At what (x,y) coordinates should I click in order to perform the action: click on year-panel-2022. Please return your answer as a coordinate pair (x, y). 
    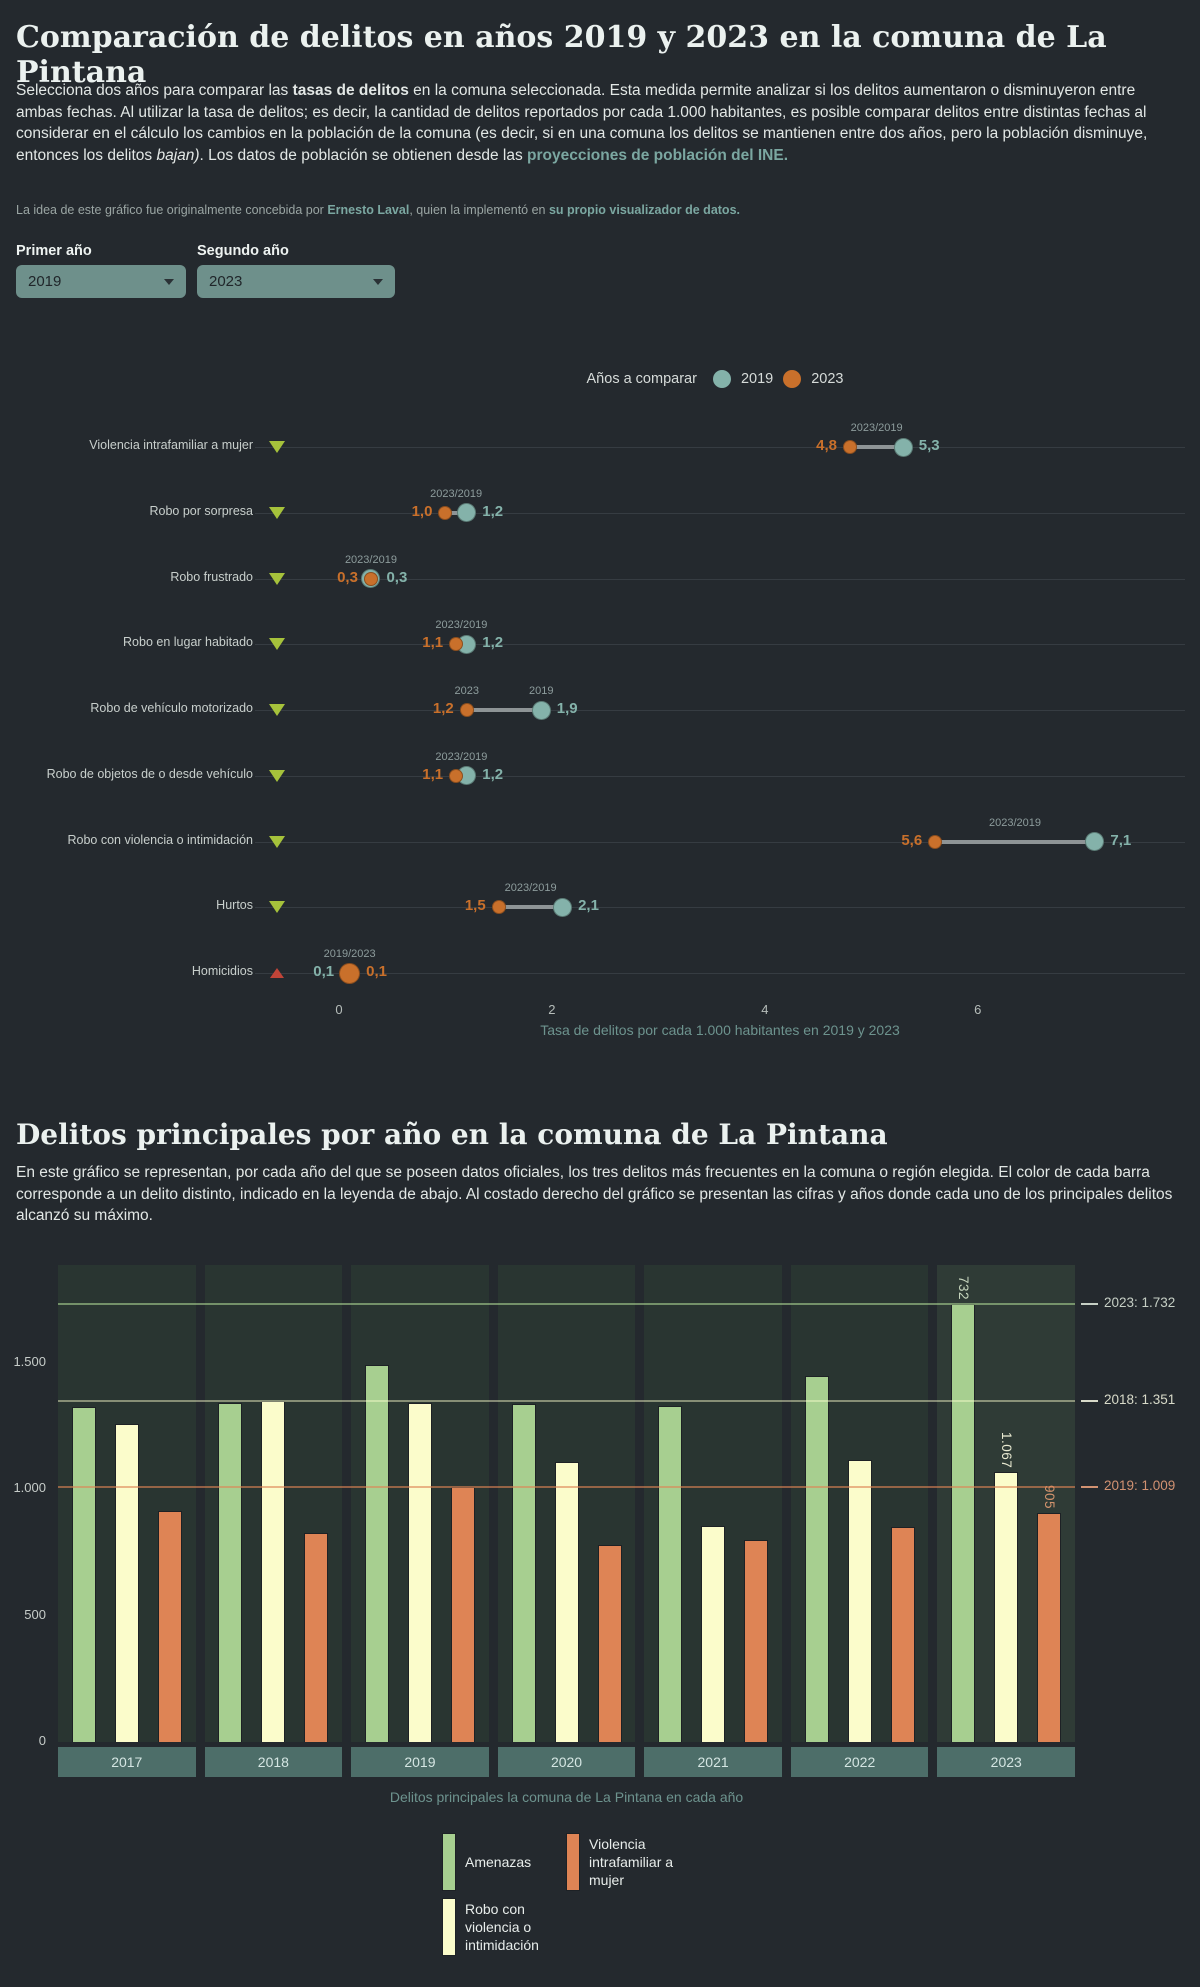
    Looking at the image, I should click on (859, 1503).